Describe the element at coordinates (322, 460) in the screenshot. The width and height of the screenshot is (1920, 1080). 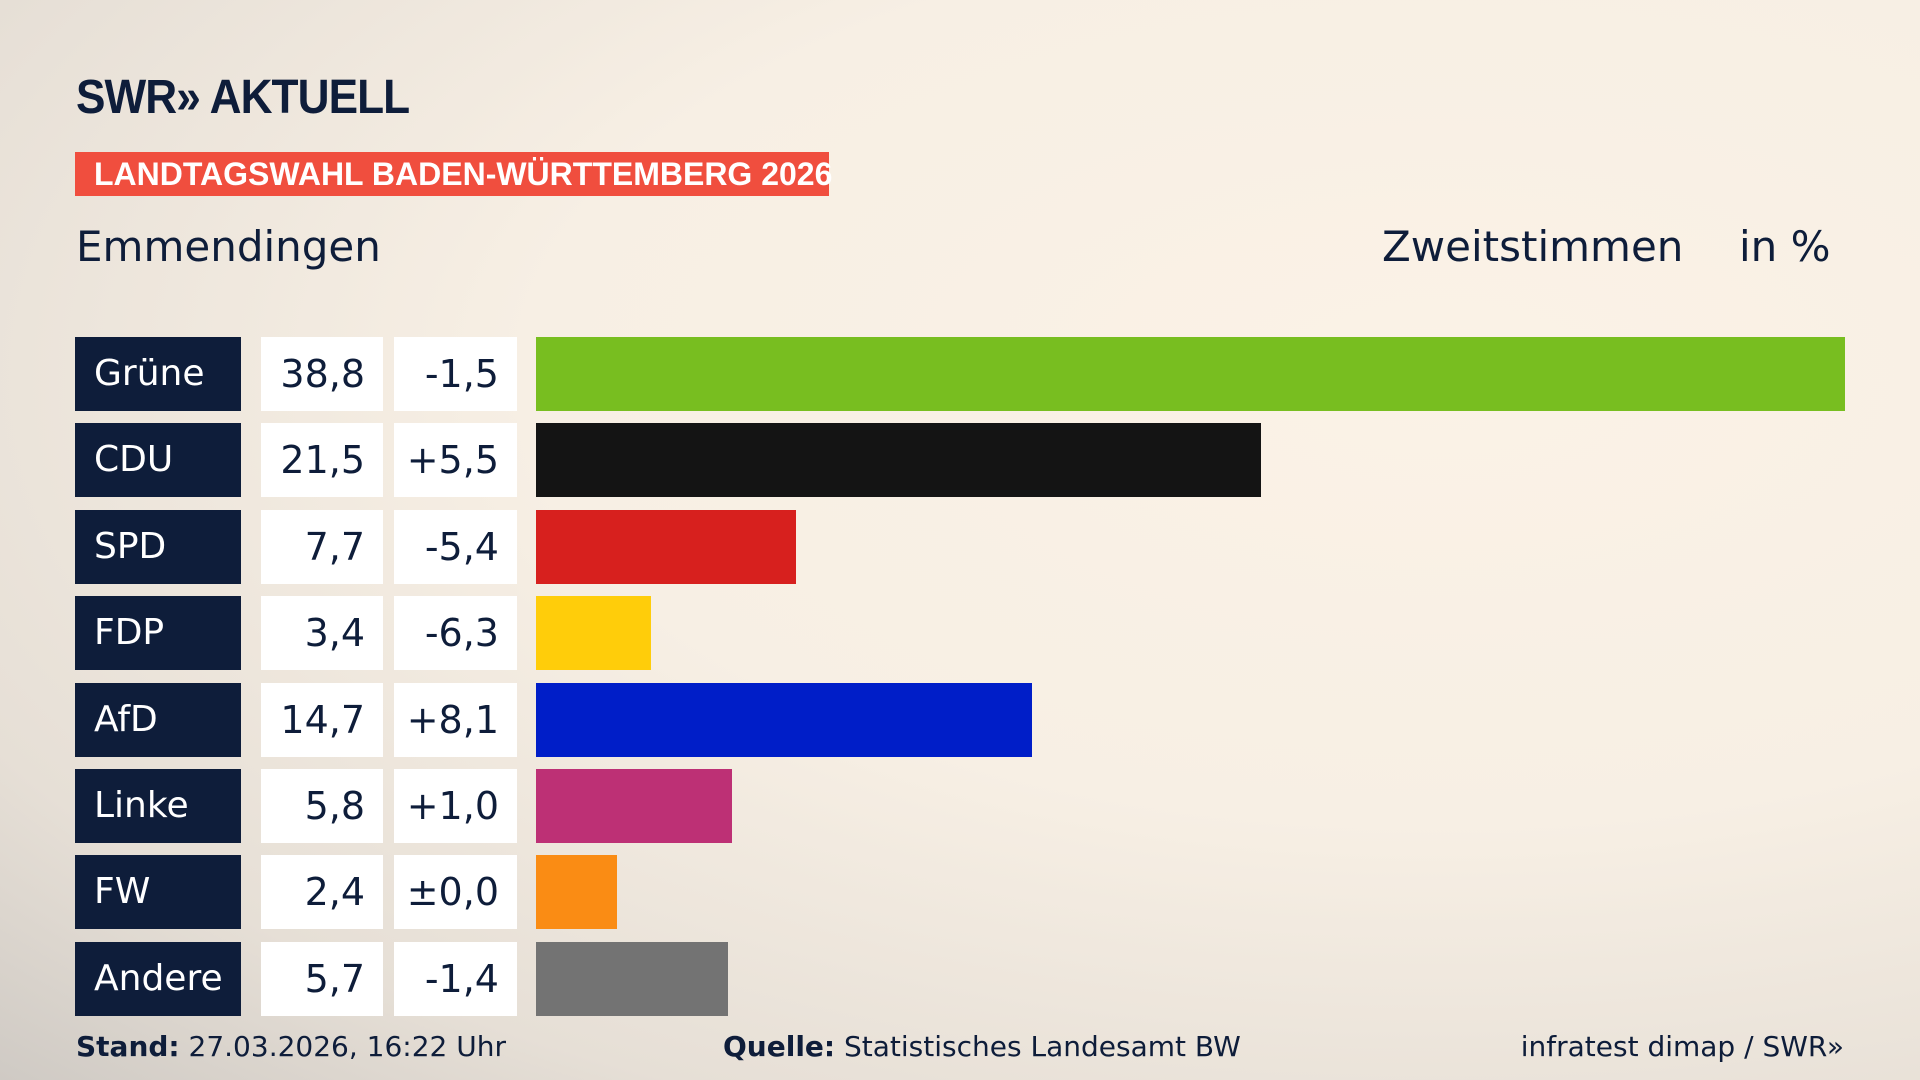
I see `value-label: 21,5` at that location.